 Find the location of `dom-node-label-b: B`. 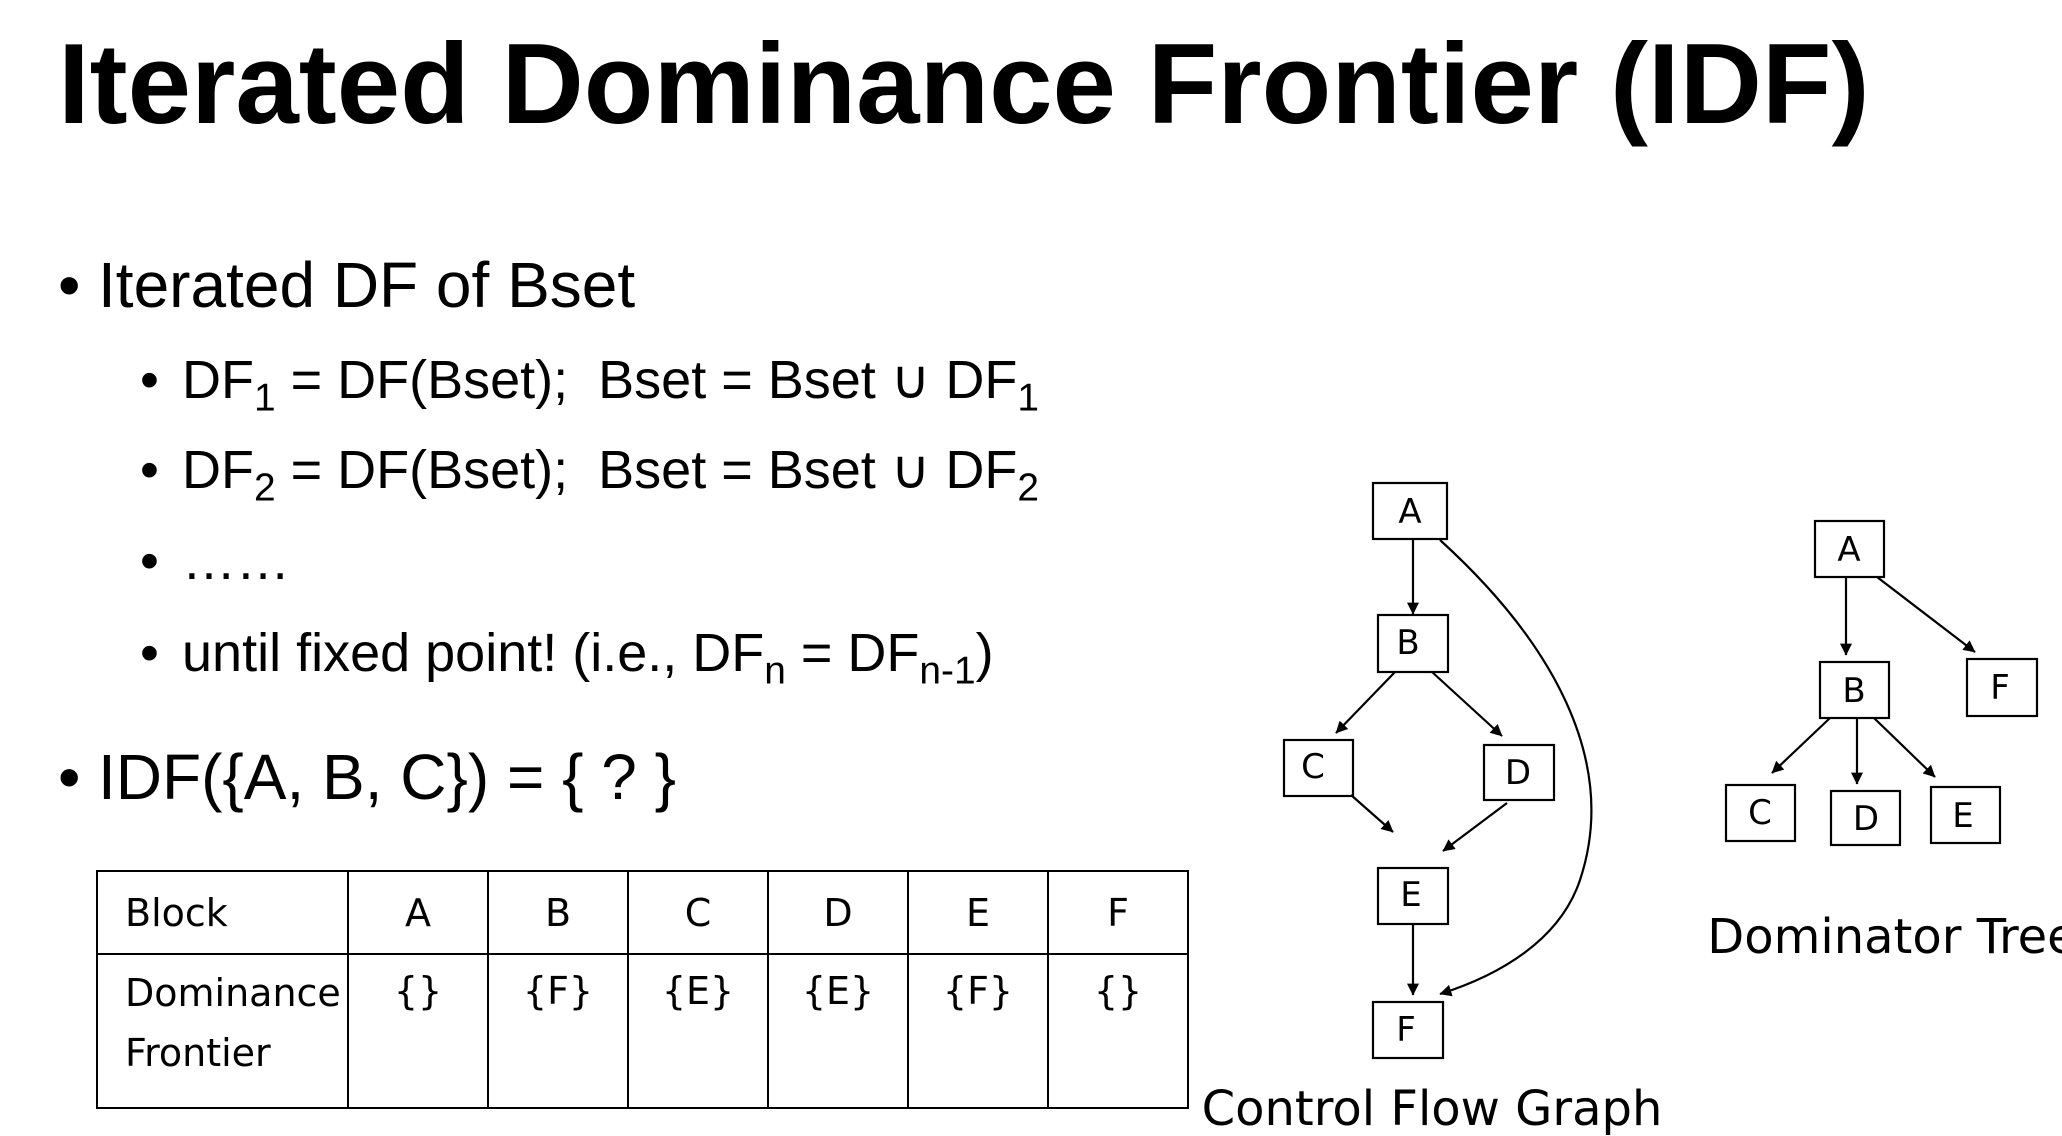

dom-node-label-b: B is located at coordinates (1853, 691).